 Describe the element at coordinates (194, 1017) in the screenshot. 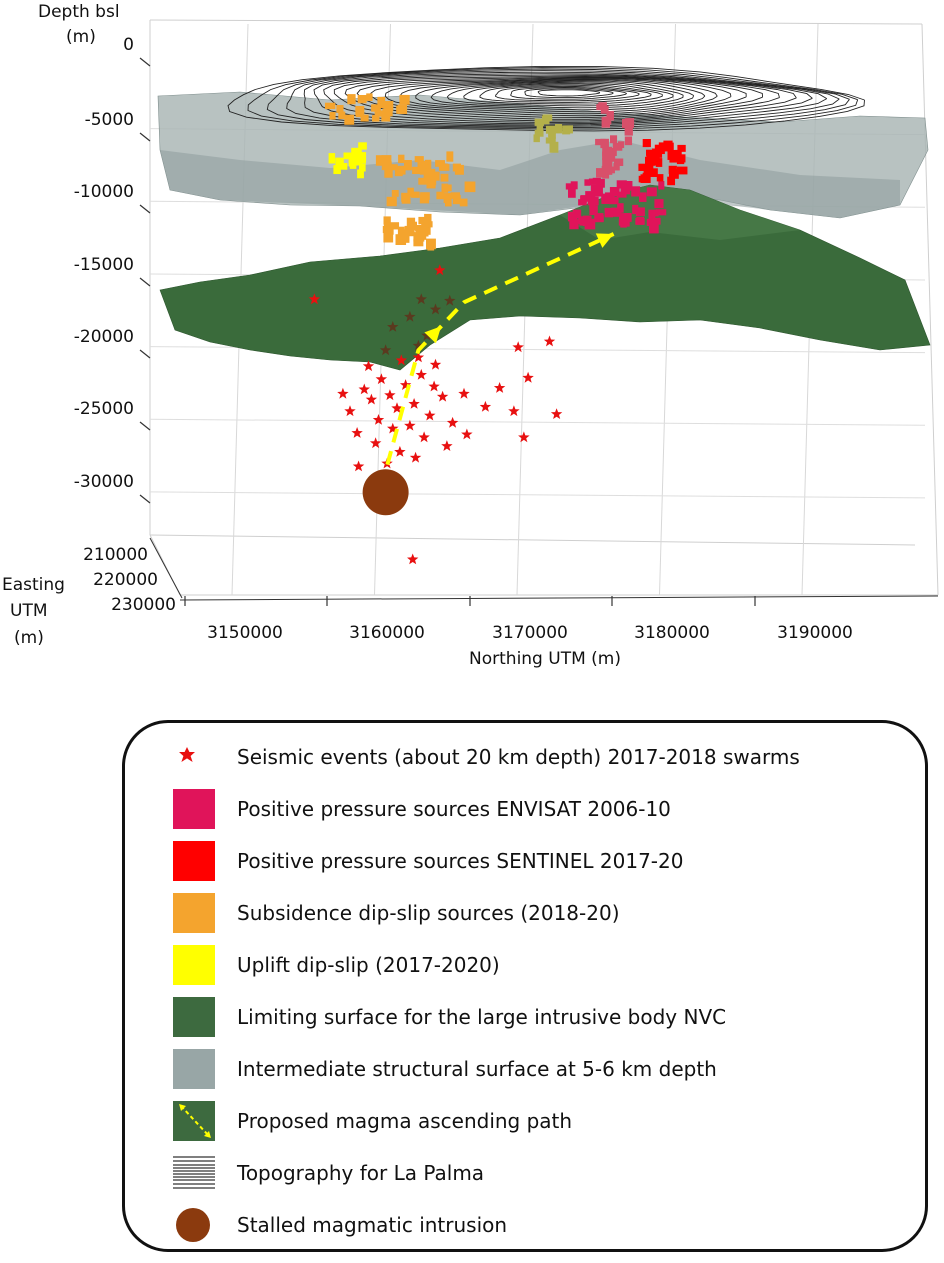

I see `green-surface-square-icon` at that location.